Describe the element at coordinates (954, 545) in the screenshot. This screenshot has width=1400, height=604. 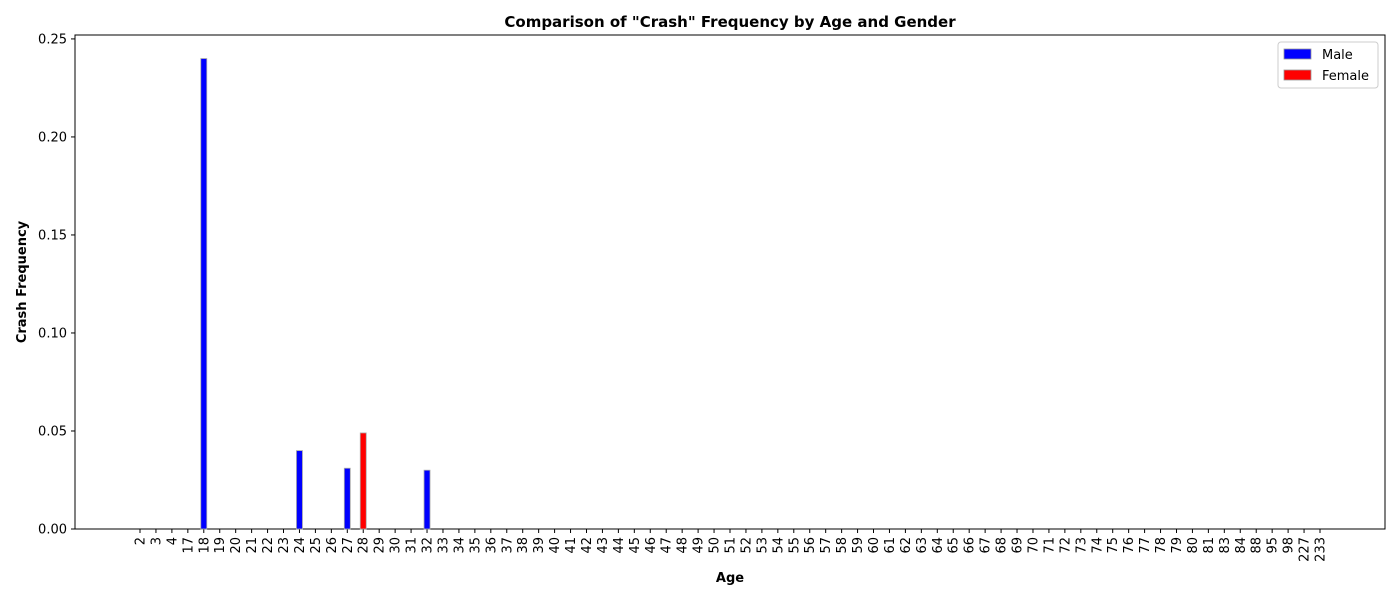
I see `x-tick-label: 65` at that location.